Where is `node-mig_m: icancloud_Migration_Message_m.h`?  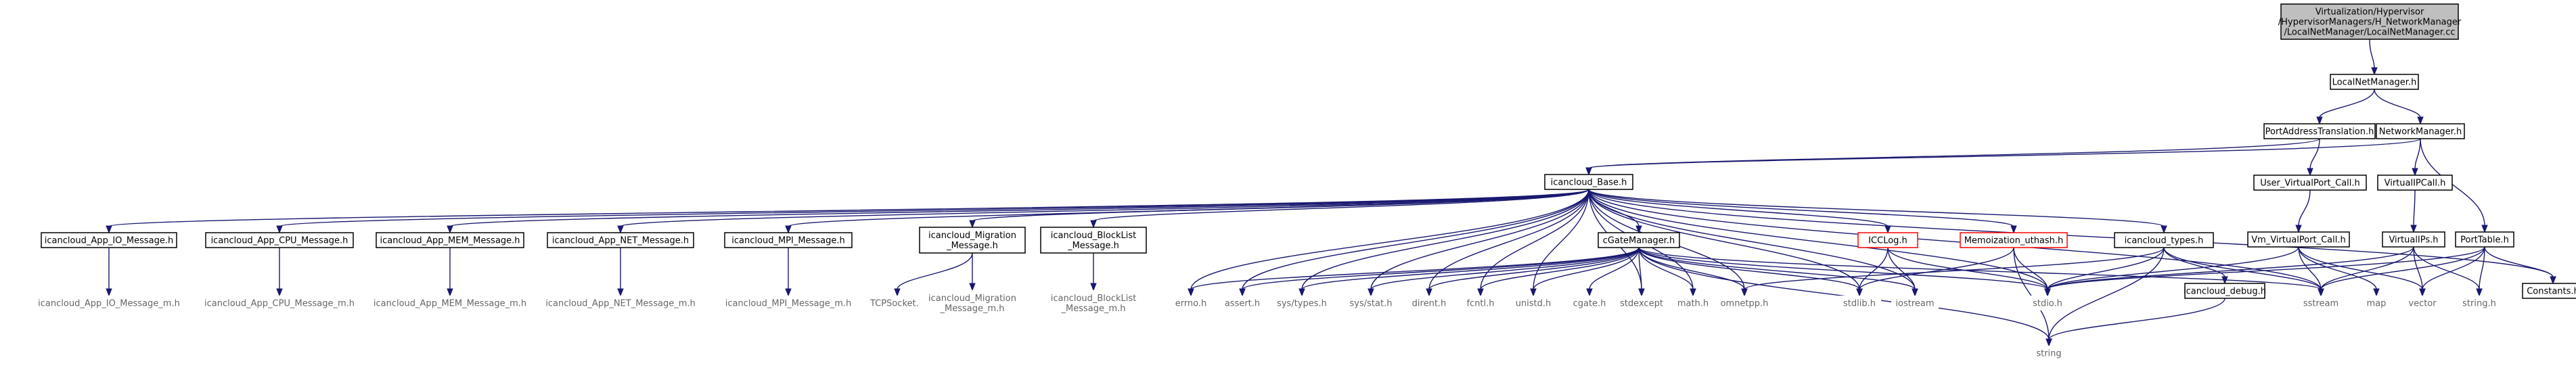
node-mig_m: icancloud_Migration_Message_m.h is located at coordinates (972, 303).